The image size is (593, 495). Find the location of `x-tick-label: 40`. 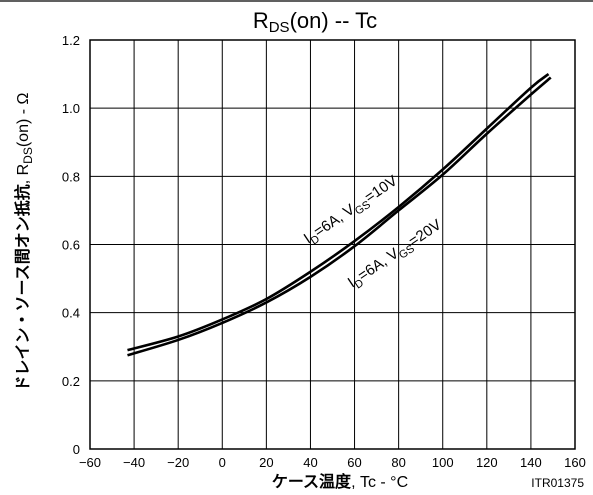

x-tick-label: 40 is located at coordinates (310, 462).